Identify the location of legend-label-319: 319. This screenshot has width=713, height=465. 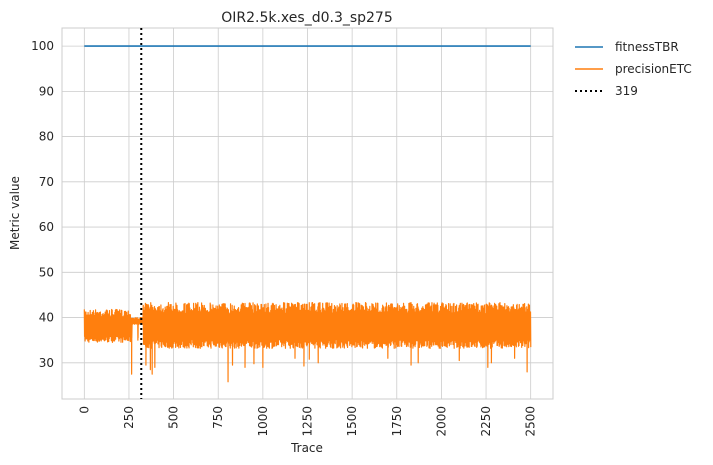
(626, 91).